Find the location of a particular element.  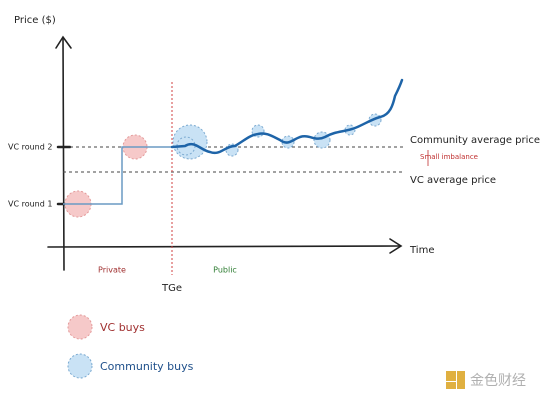

annotation: Community average price is located at coordinates (475, 140).